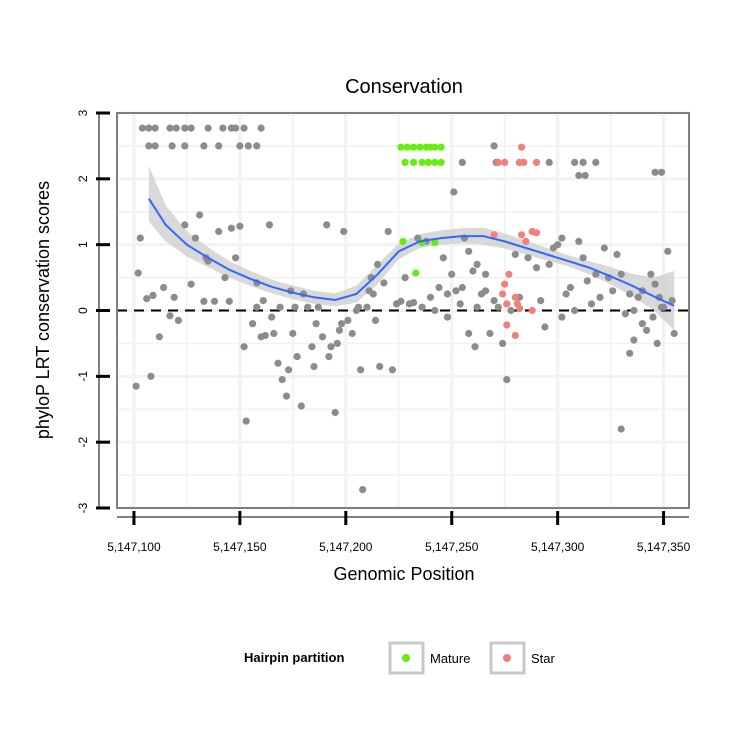 The width and height of the screenshot is (750, 750). I want to click on x-tick-label: 5,147,300, so click(558, 547).